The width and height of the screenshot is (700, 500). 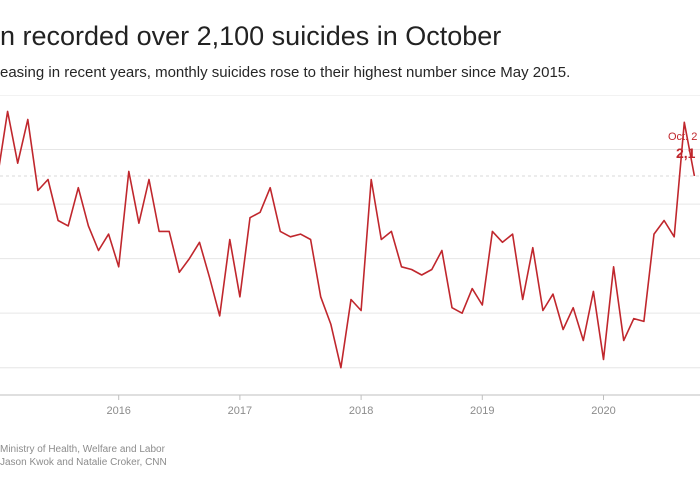 I want to click on source-line-1: Ministry of Health, Welfare and Labor, so click(x=82, y=449).